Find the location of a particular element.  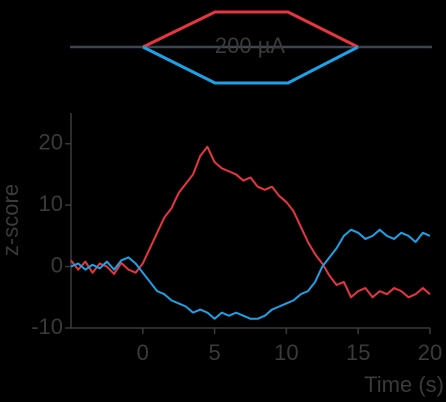

stimulus-negative is located at coordinates (250, 65).